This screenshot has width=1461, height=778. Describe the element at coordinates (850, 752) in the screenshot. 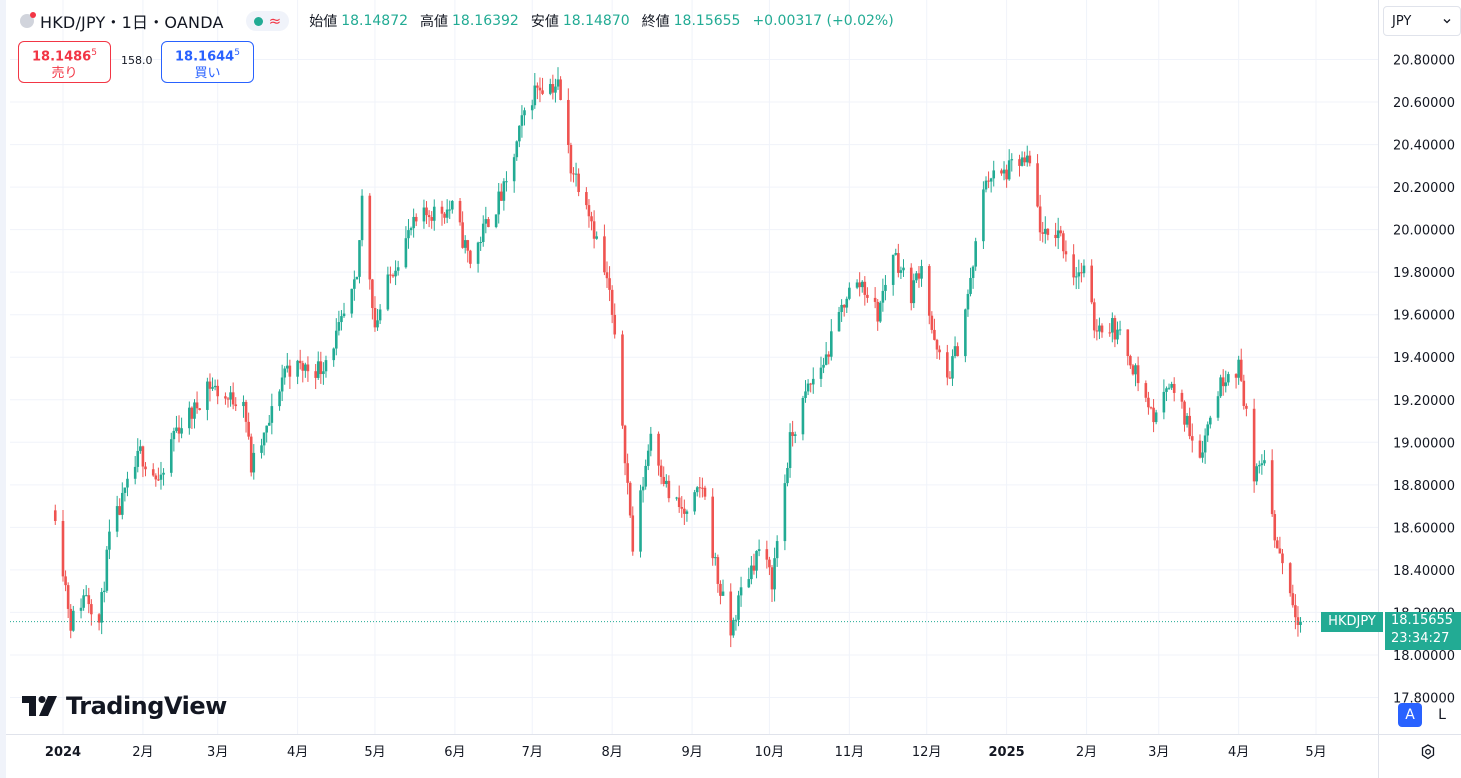

I see `x-tick-label: 11月` at that location.